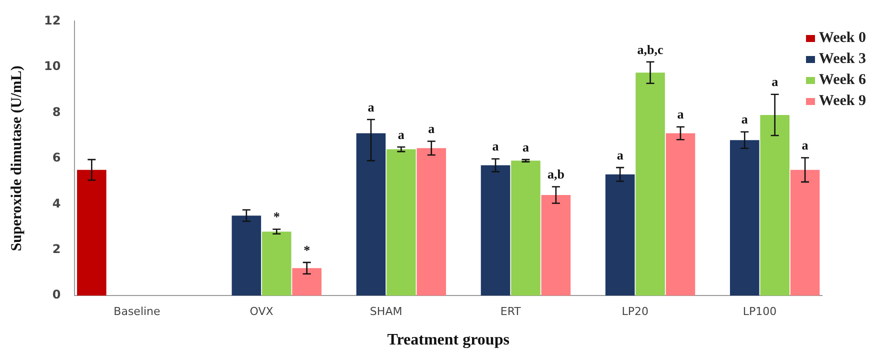 The width and height of the screenshot is (870, 356). Describe the element at coordinates (386, 311) in the screenshot. I see `x-tick-label: SHAM` at that location.